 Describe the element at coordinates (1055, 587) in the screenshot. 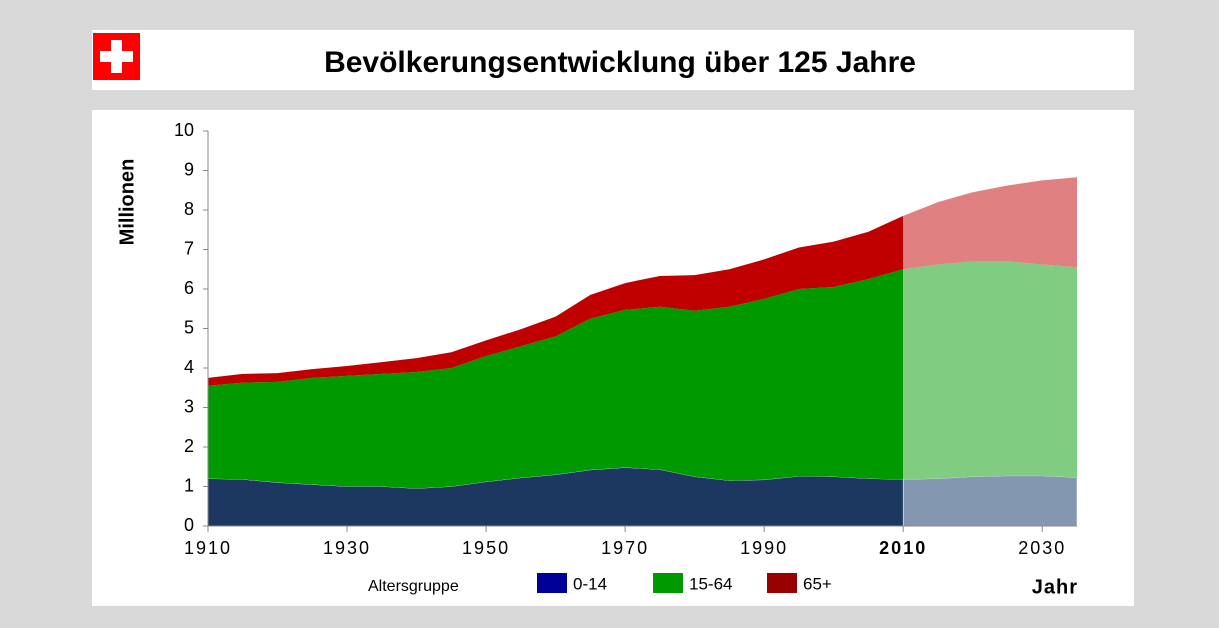

I see `x-axis-label: Jahr` at that location.